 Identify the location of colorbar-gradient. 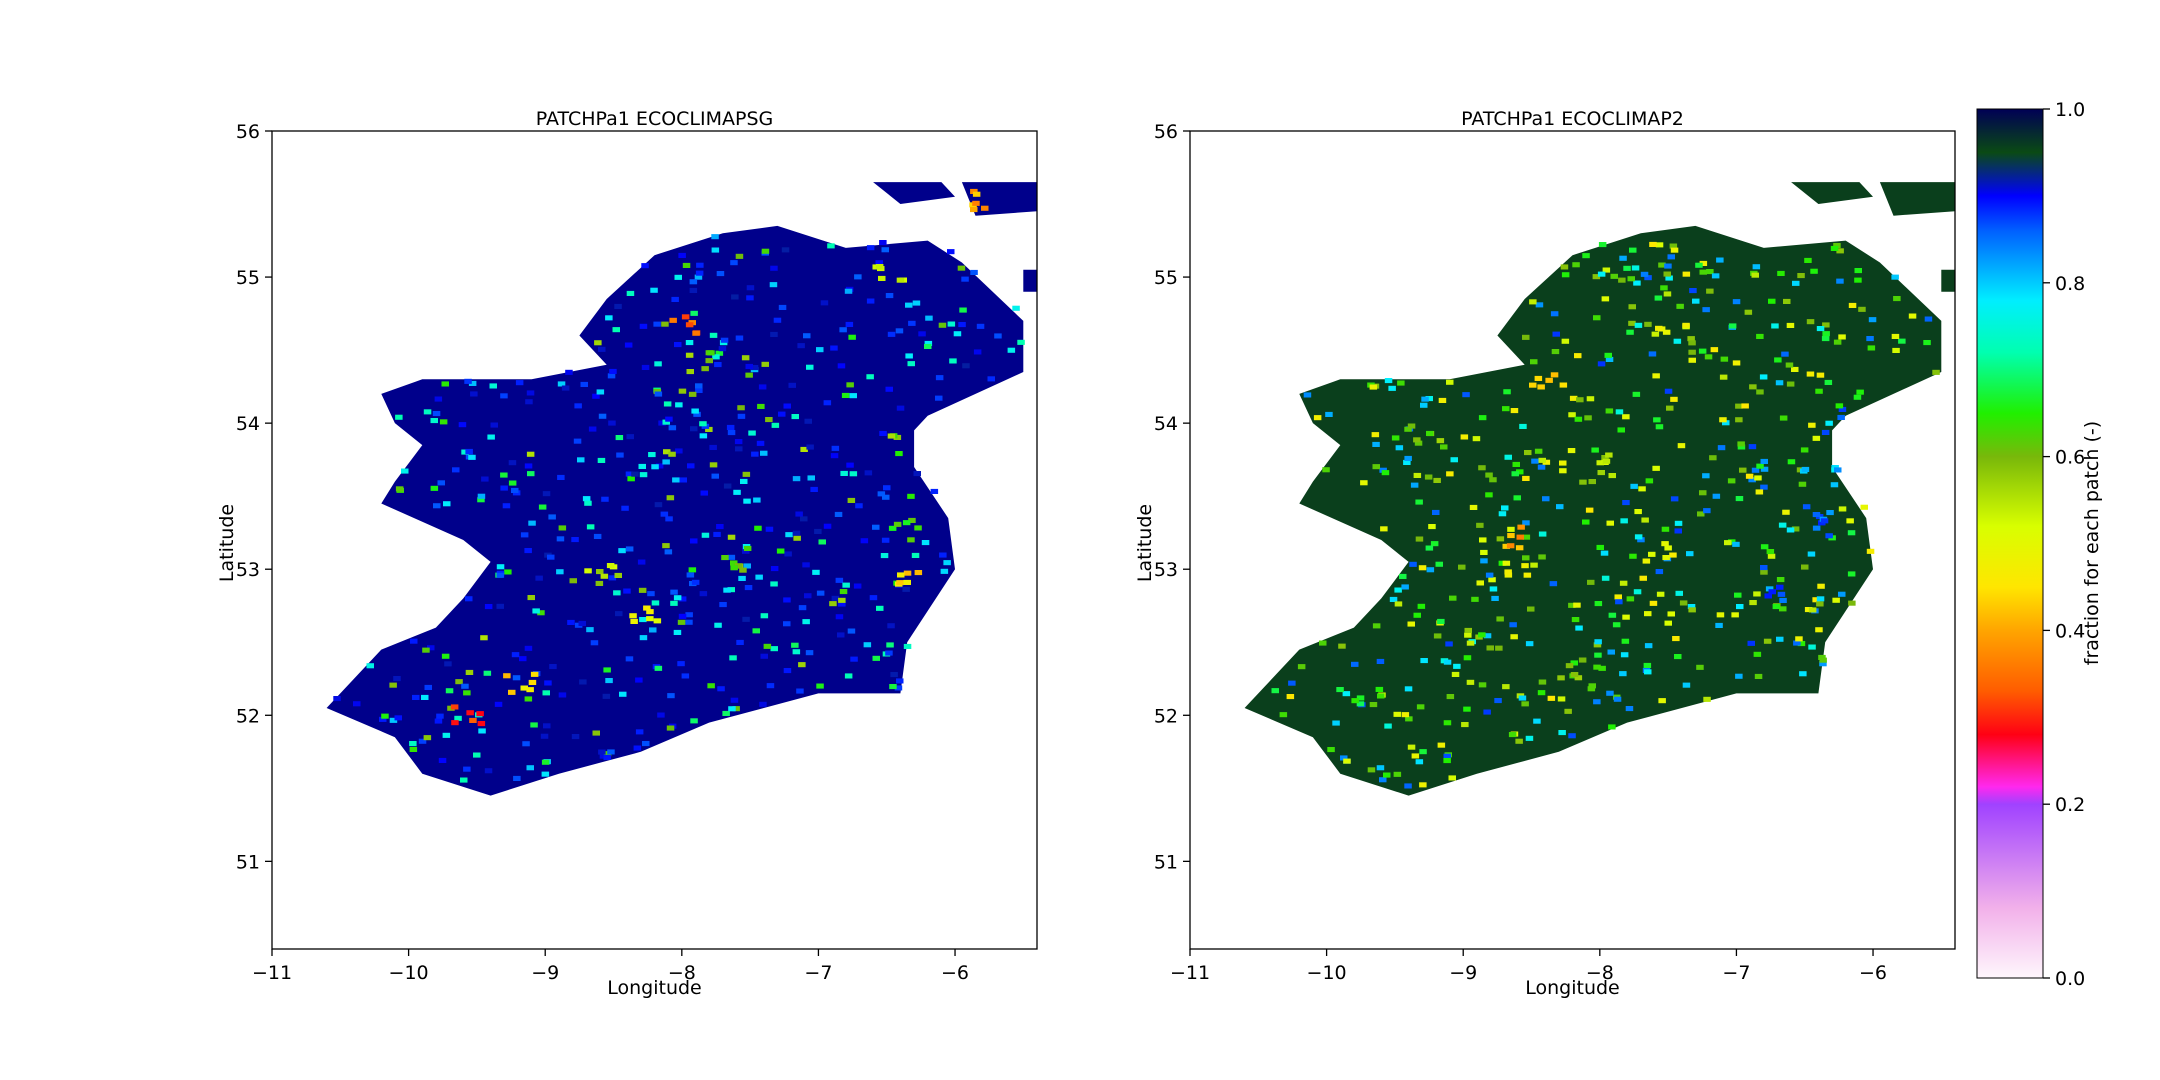
(2010, 543).